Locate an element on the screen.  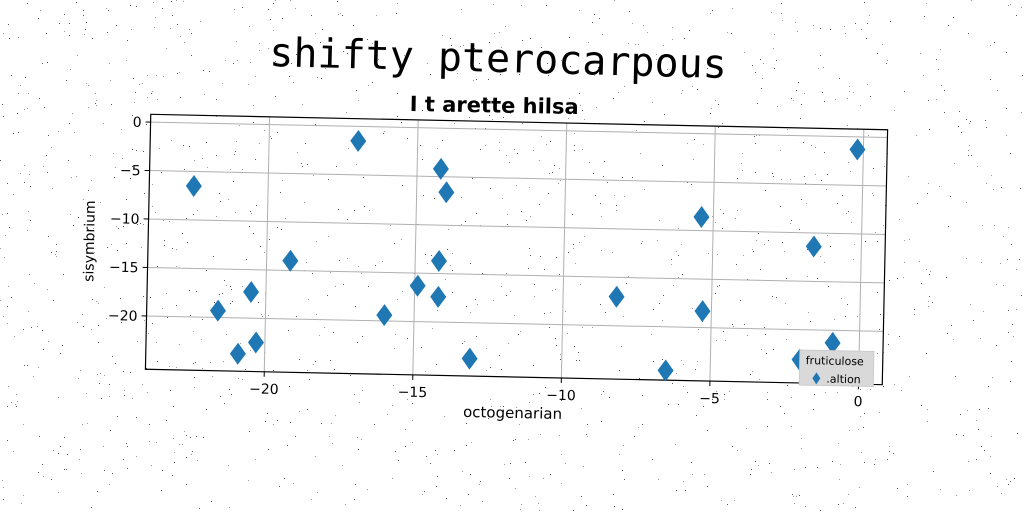
y-tick-label: 0 is located at coordinates (136, 123).